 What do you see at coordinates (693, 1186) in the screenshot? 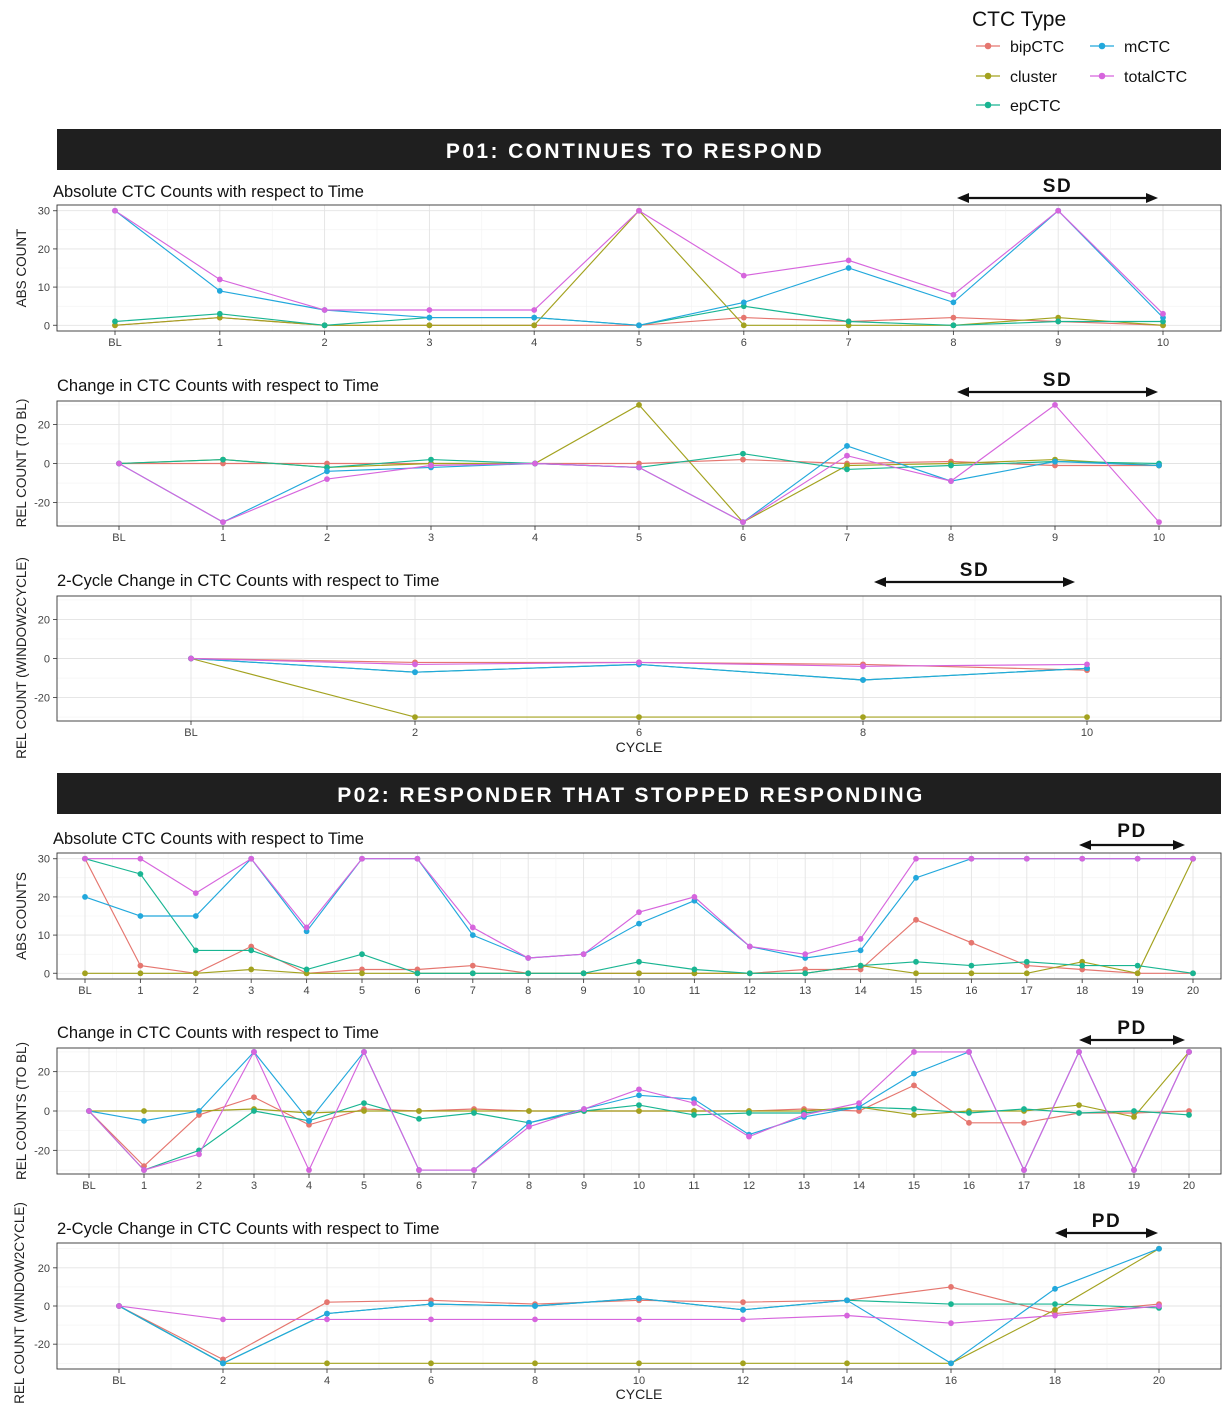
I see `x-tick-label: 11` at bounding box center [693, 1186].